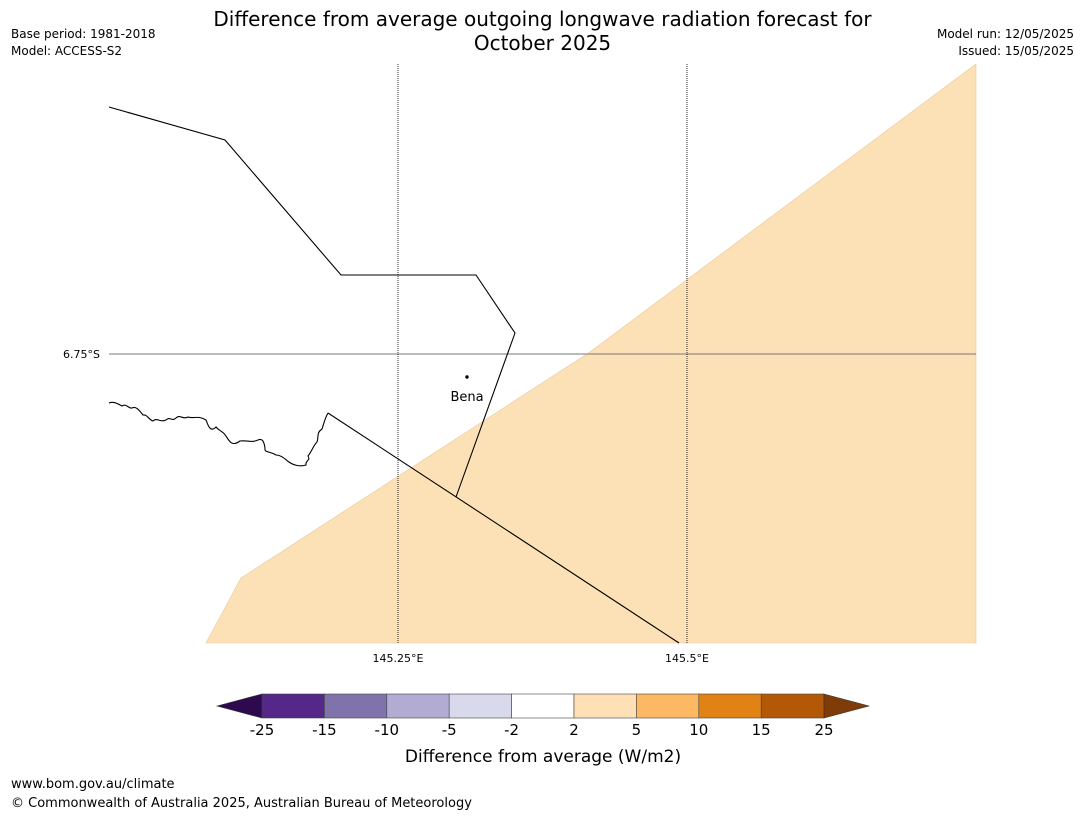 The image size is (1085, 816). Describe the element at coordinates (823, 730) in the screenshot. I see `colorbar-tick-label: 25` at that location.